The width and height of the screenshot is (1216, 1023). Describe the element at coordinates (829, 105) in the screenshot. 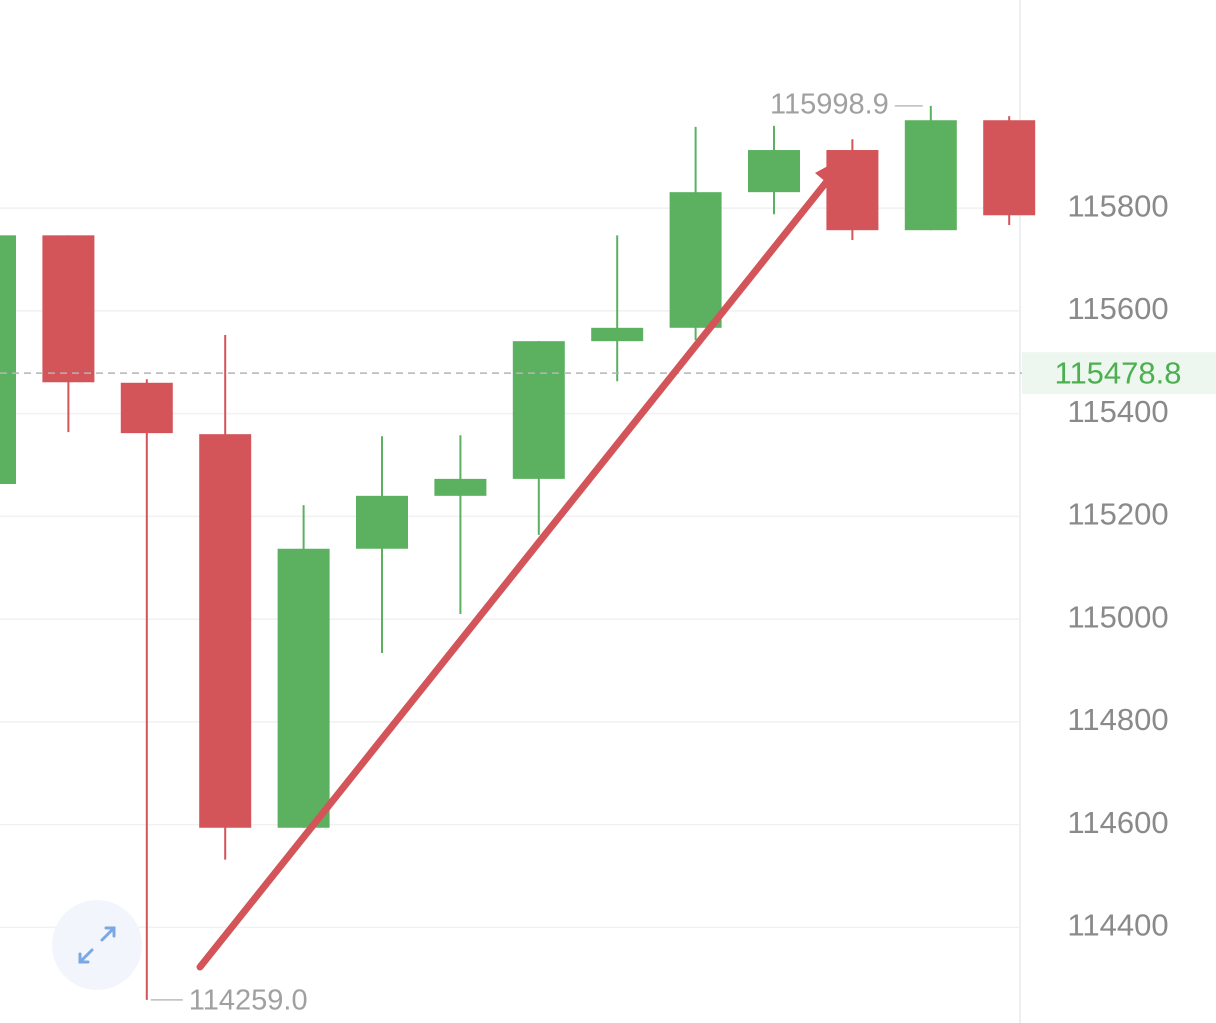

I see `max-label: 115998.9` at that location.